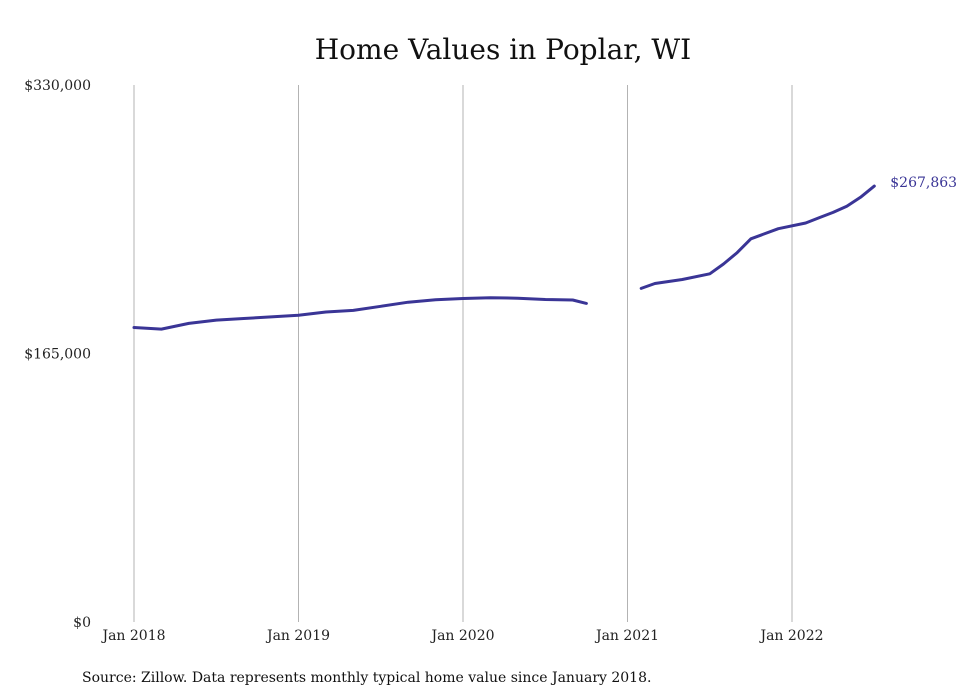 The width and height of the screenshot is (980, 699). What do you see at coordinates (923, 183) in the screenshot?
I see `end-value-label: $267,863` at bounding box center [923, 183].